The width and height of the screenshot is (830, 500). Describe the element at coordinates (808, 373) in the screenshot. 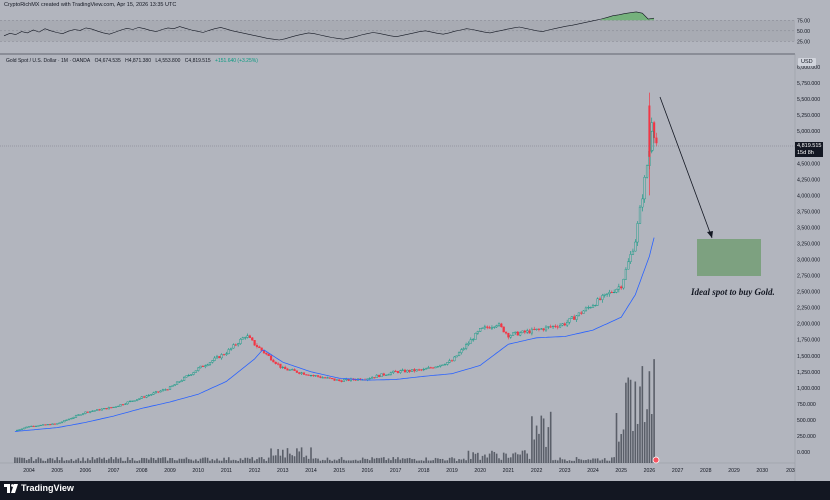

I see `price-tick-label: 1,250.000` at that location.